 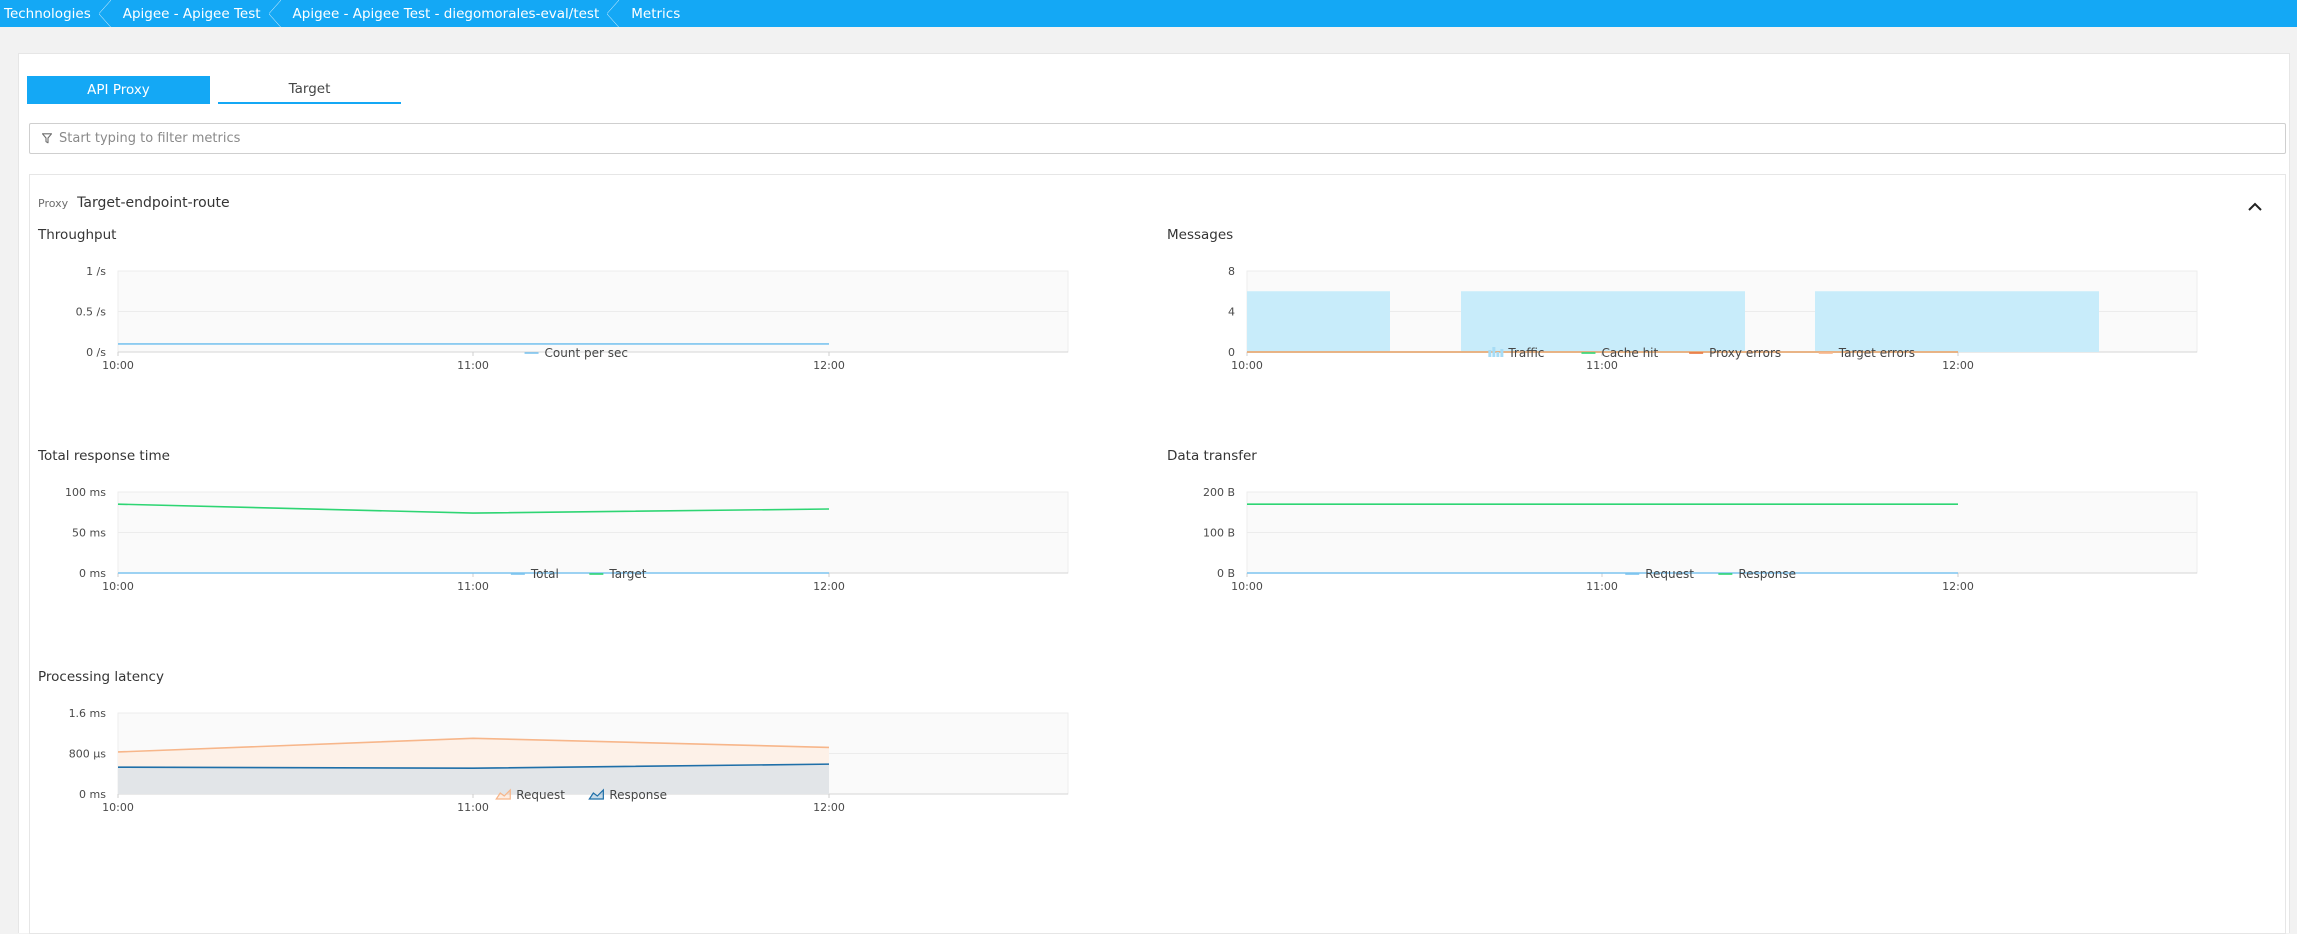 I want to click on legend-item: Target, so click(x=618, y=574).